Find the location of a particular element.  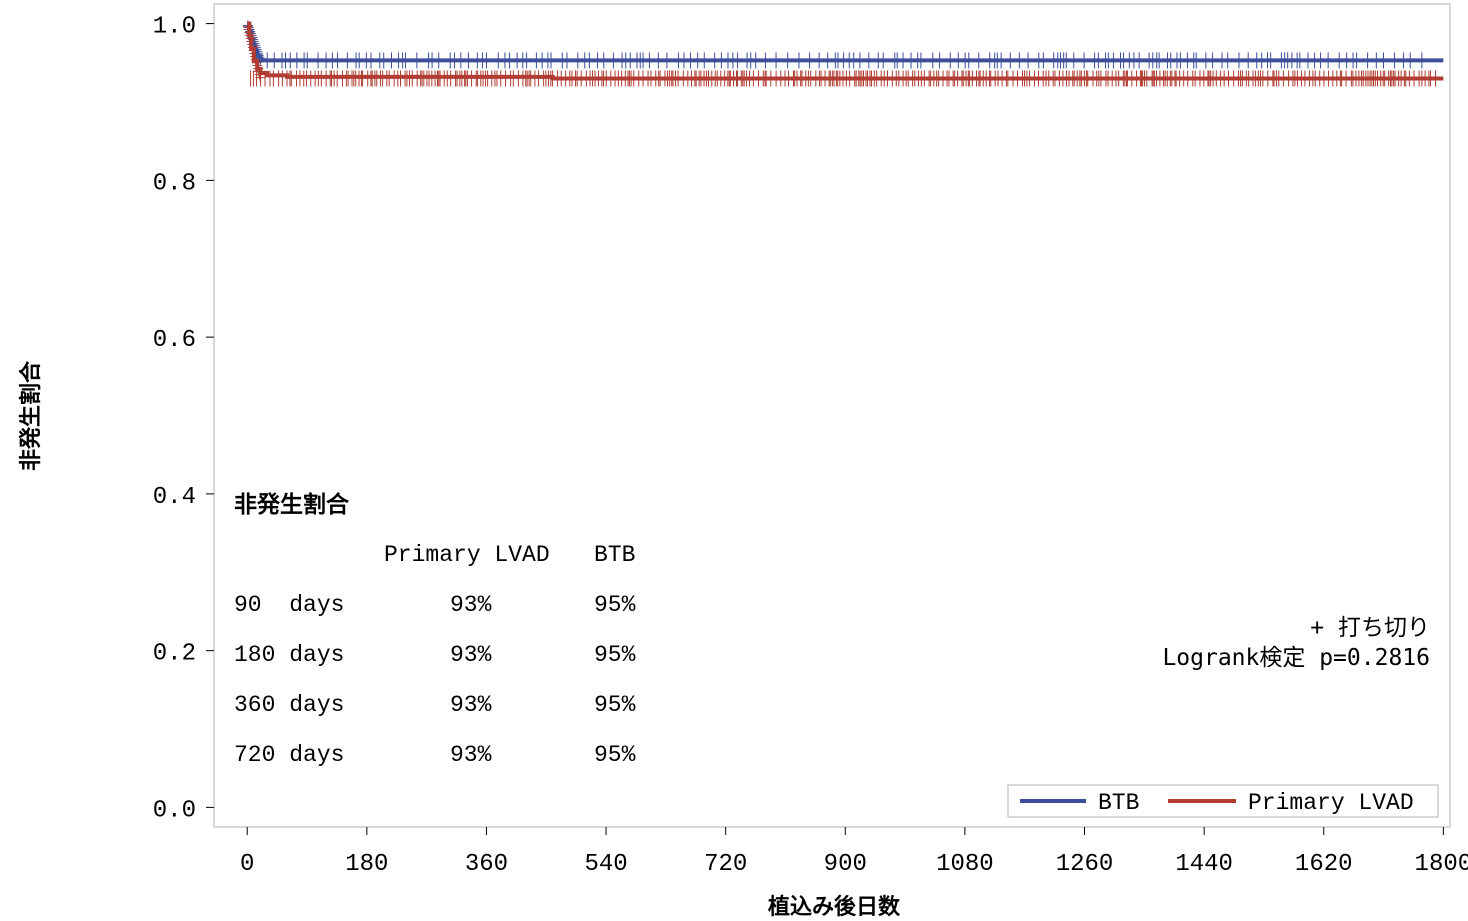

x-tick-label: 0 is located at coordinates (247, 864).